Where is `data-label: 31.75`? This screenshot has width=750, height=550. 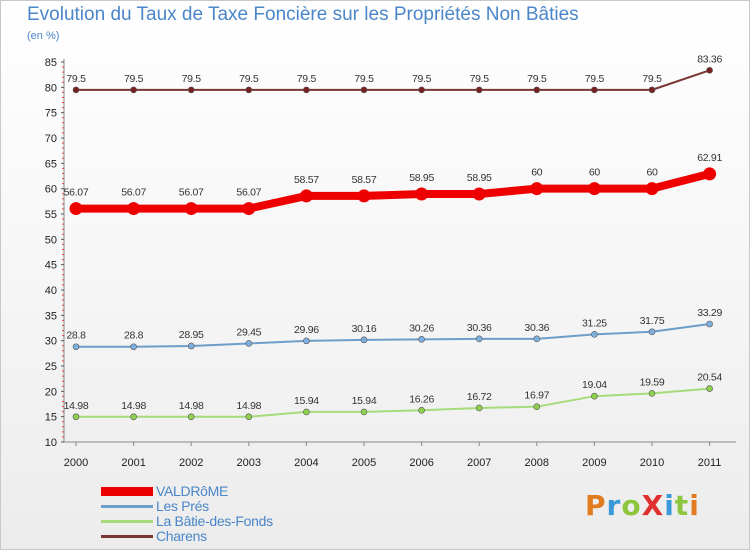 data-label: 31.75 is located at coordinates (652, 321).